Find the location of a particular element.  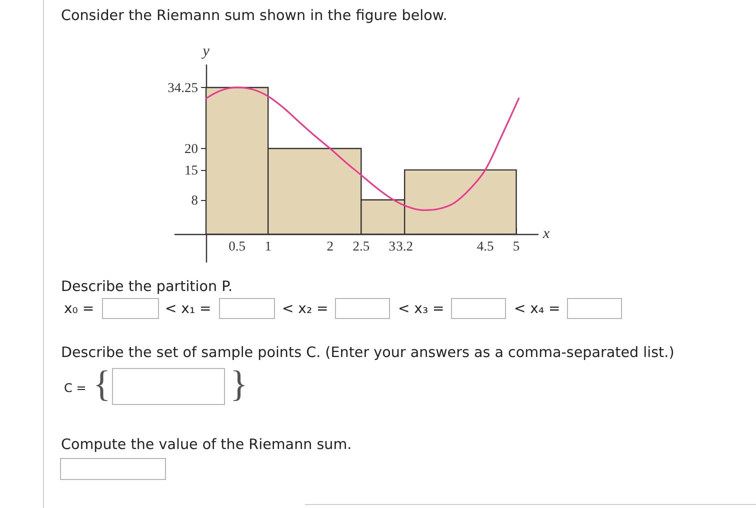

y-tick-label: 20 is located at coordinates (191, 148).